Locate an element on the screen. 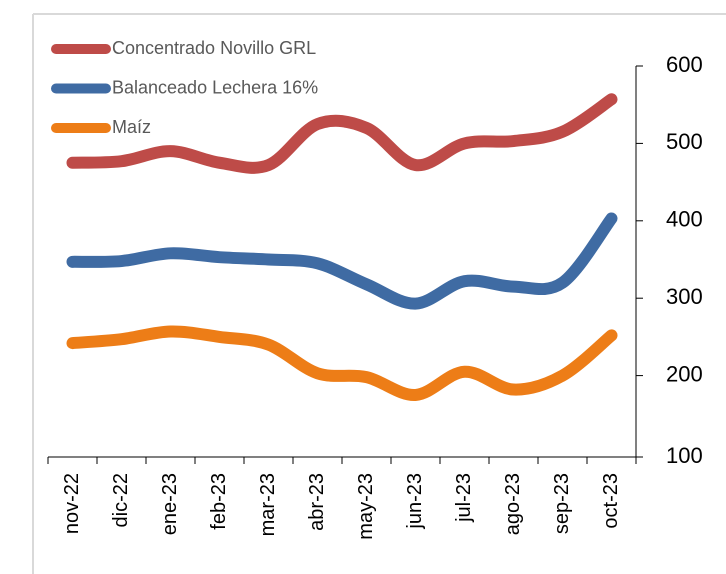 This screenshot has width=726, height=574. x-tick-label: sep-23 is located at coordinates (562, 503).